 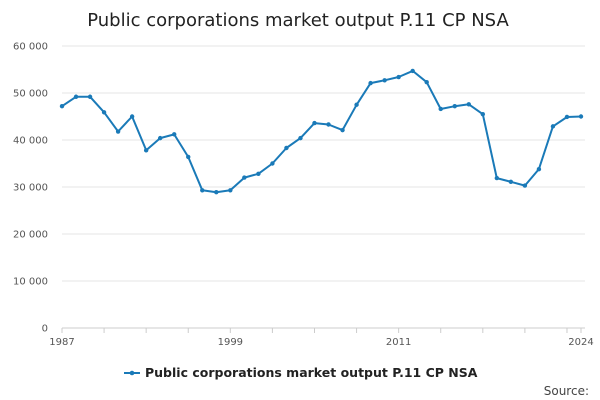 I want to click on y-tick-label: 50 000, so click(x=30, y=94).